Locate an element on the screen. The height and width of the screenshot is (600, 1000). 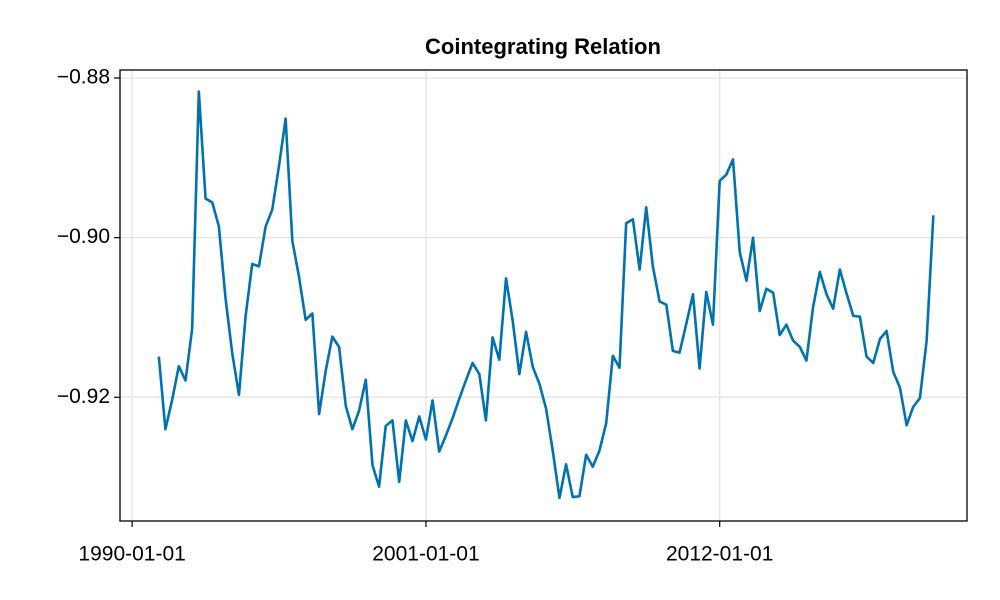
x-tick-label: 2012-01-01 is located at coordinates (719, 554).